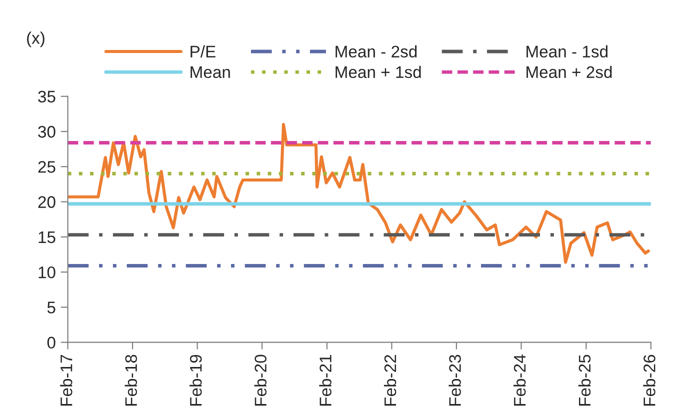 This screenshot has width=678, height=410. What do you see at coordinates (210, 72) in the screenshot?
I see `legend-label: Mean` at bounding box center [210, 72].